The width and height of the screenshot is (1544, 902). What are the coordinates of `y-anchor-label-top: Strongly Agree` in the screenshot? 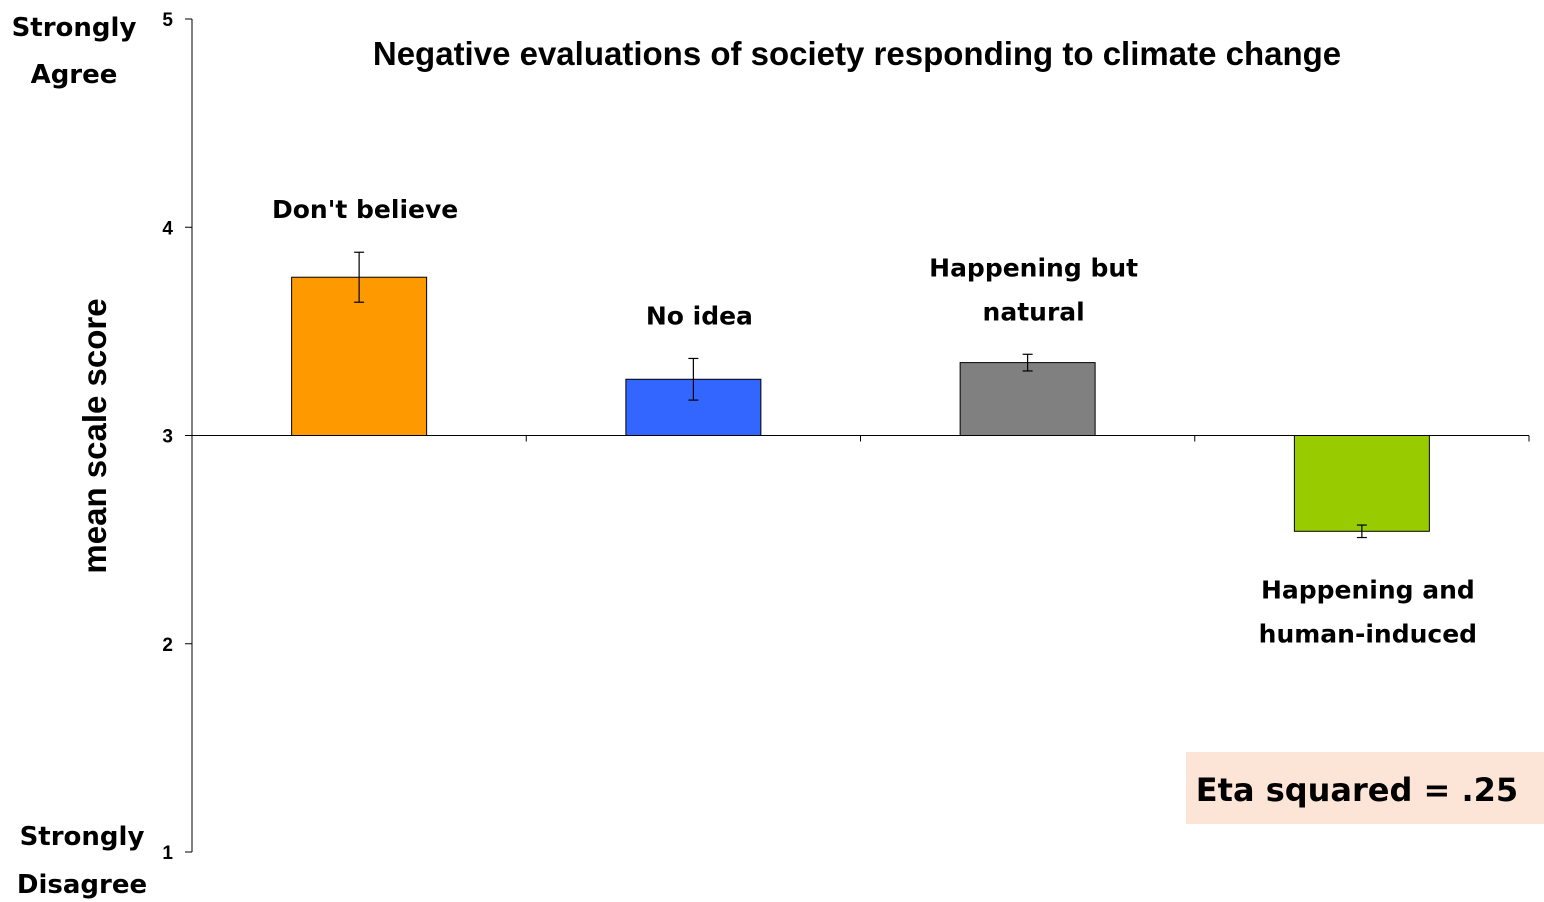 It's located at (74, 51).